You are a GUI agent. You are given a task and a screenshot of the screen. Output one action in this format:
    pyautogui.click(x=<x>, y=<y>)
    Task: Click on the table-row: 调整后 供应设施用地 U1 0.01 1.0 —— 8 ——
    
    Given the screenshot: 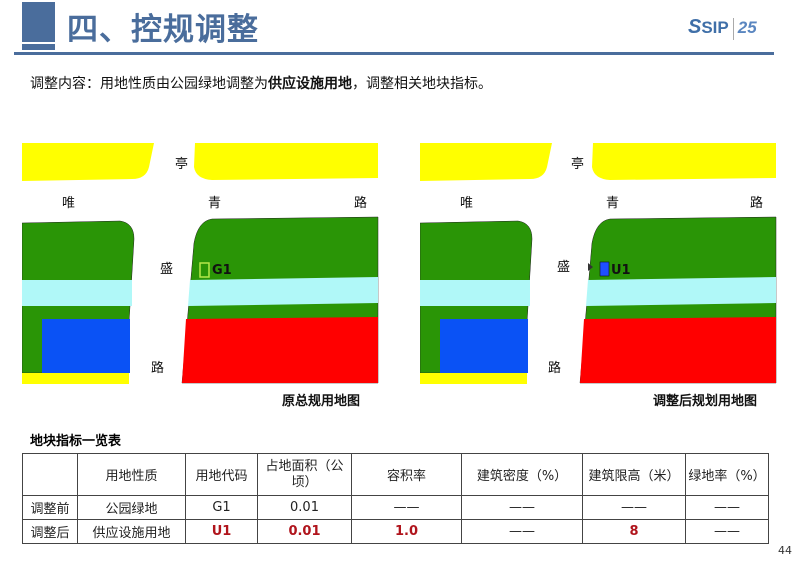 What is the action you would take?
    pyautogui.click(x=395, y=531)
    